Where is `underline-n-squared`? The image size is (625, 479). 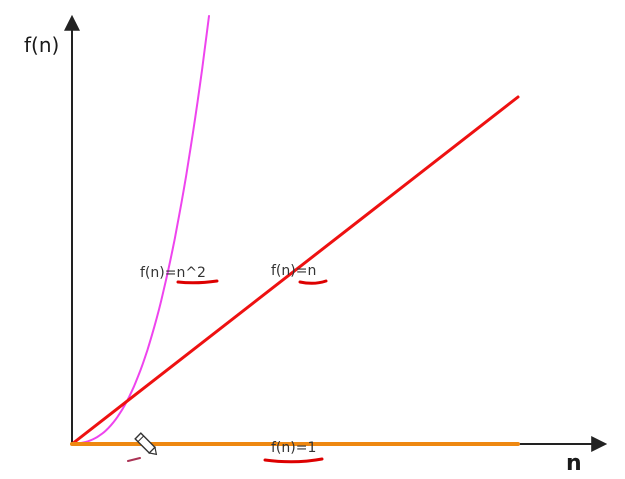 underline-n-squared is located at coordinates (197, 282).